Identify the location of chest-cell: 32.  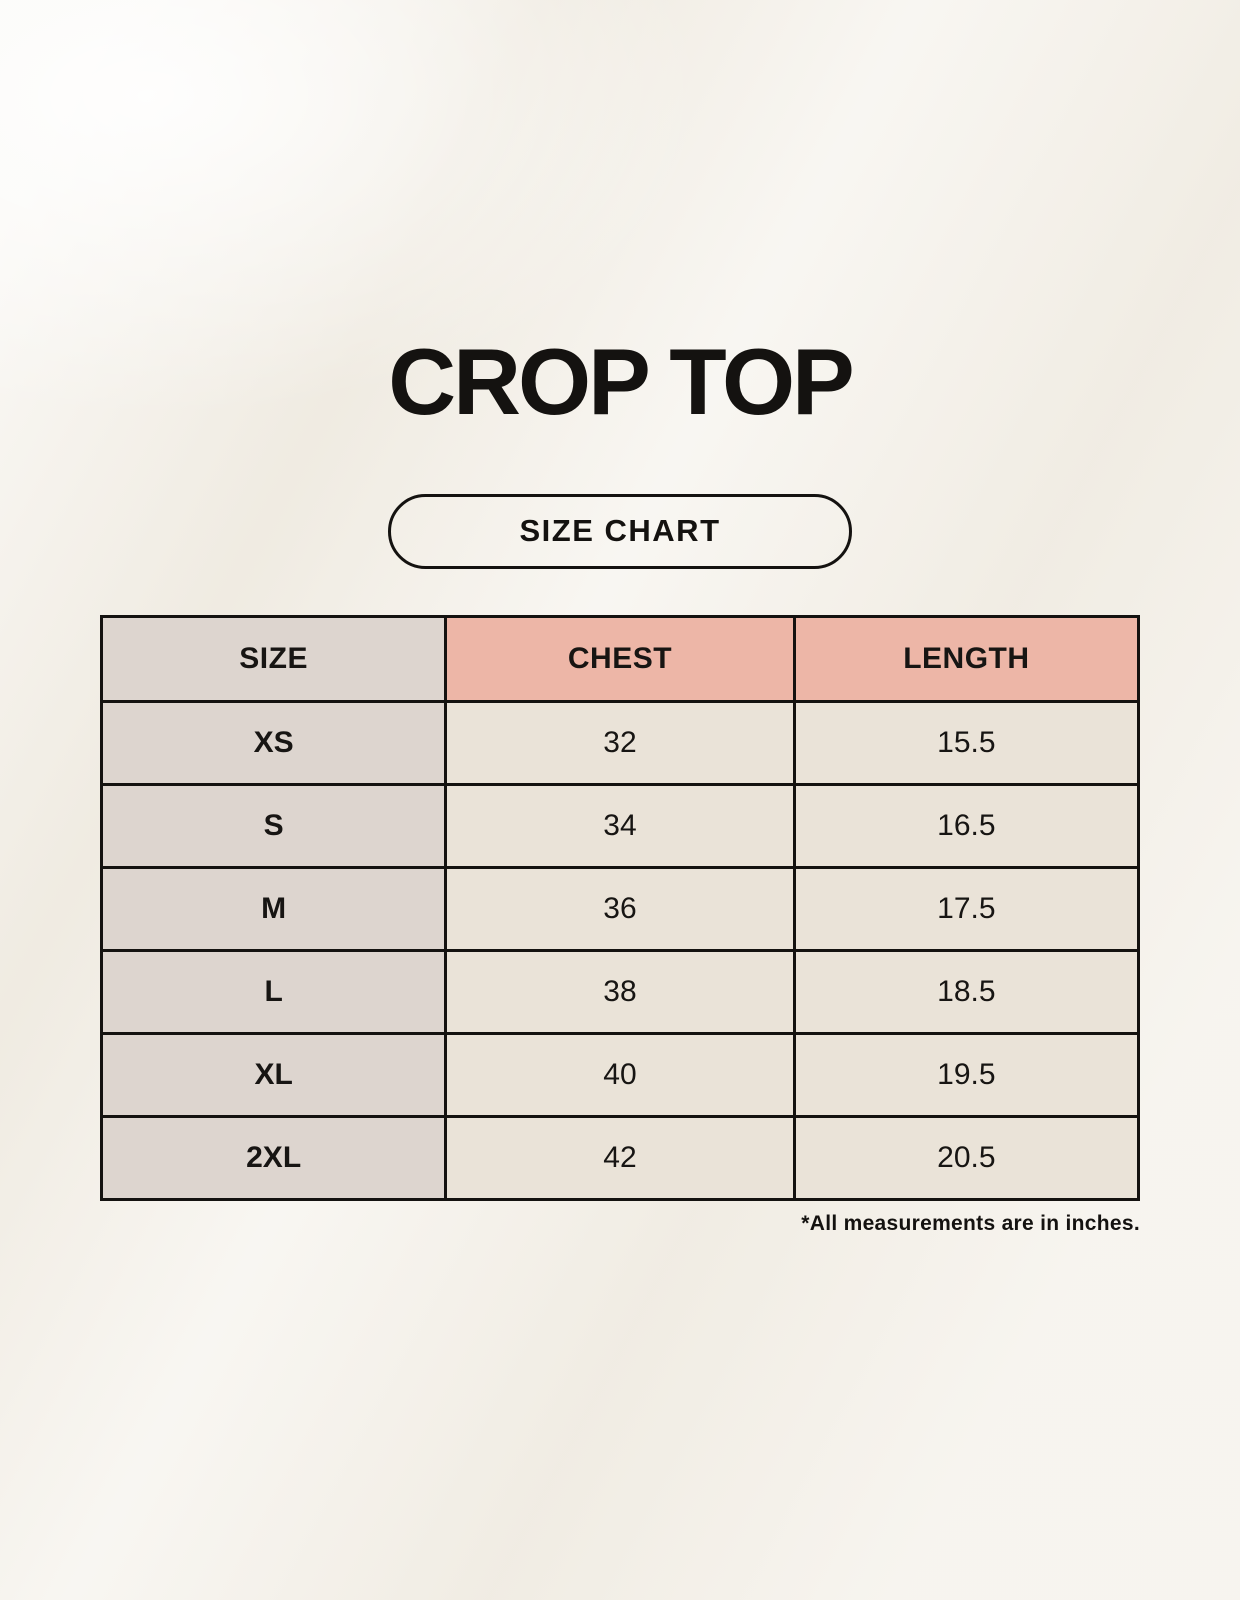
(620, 742).